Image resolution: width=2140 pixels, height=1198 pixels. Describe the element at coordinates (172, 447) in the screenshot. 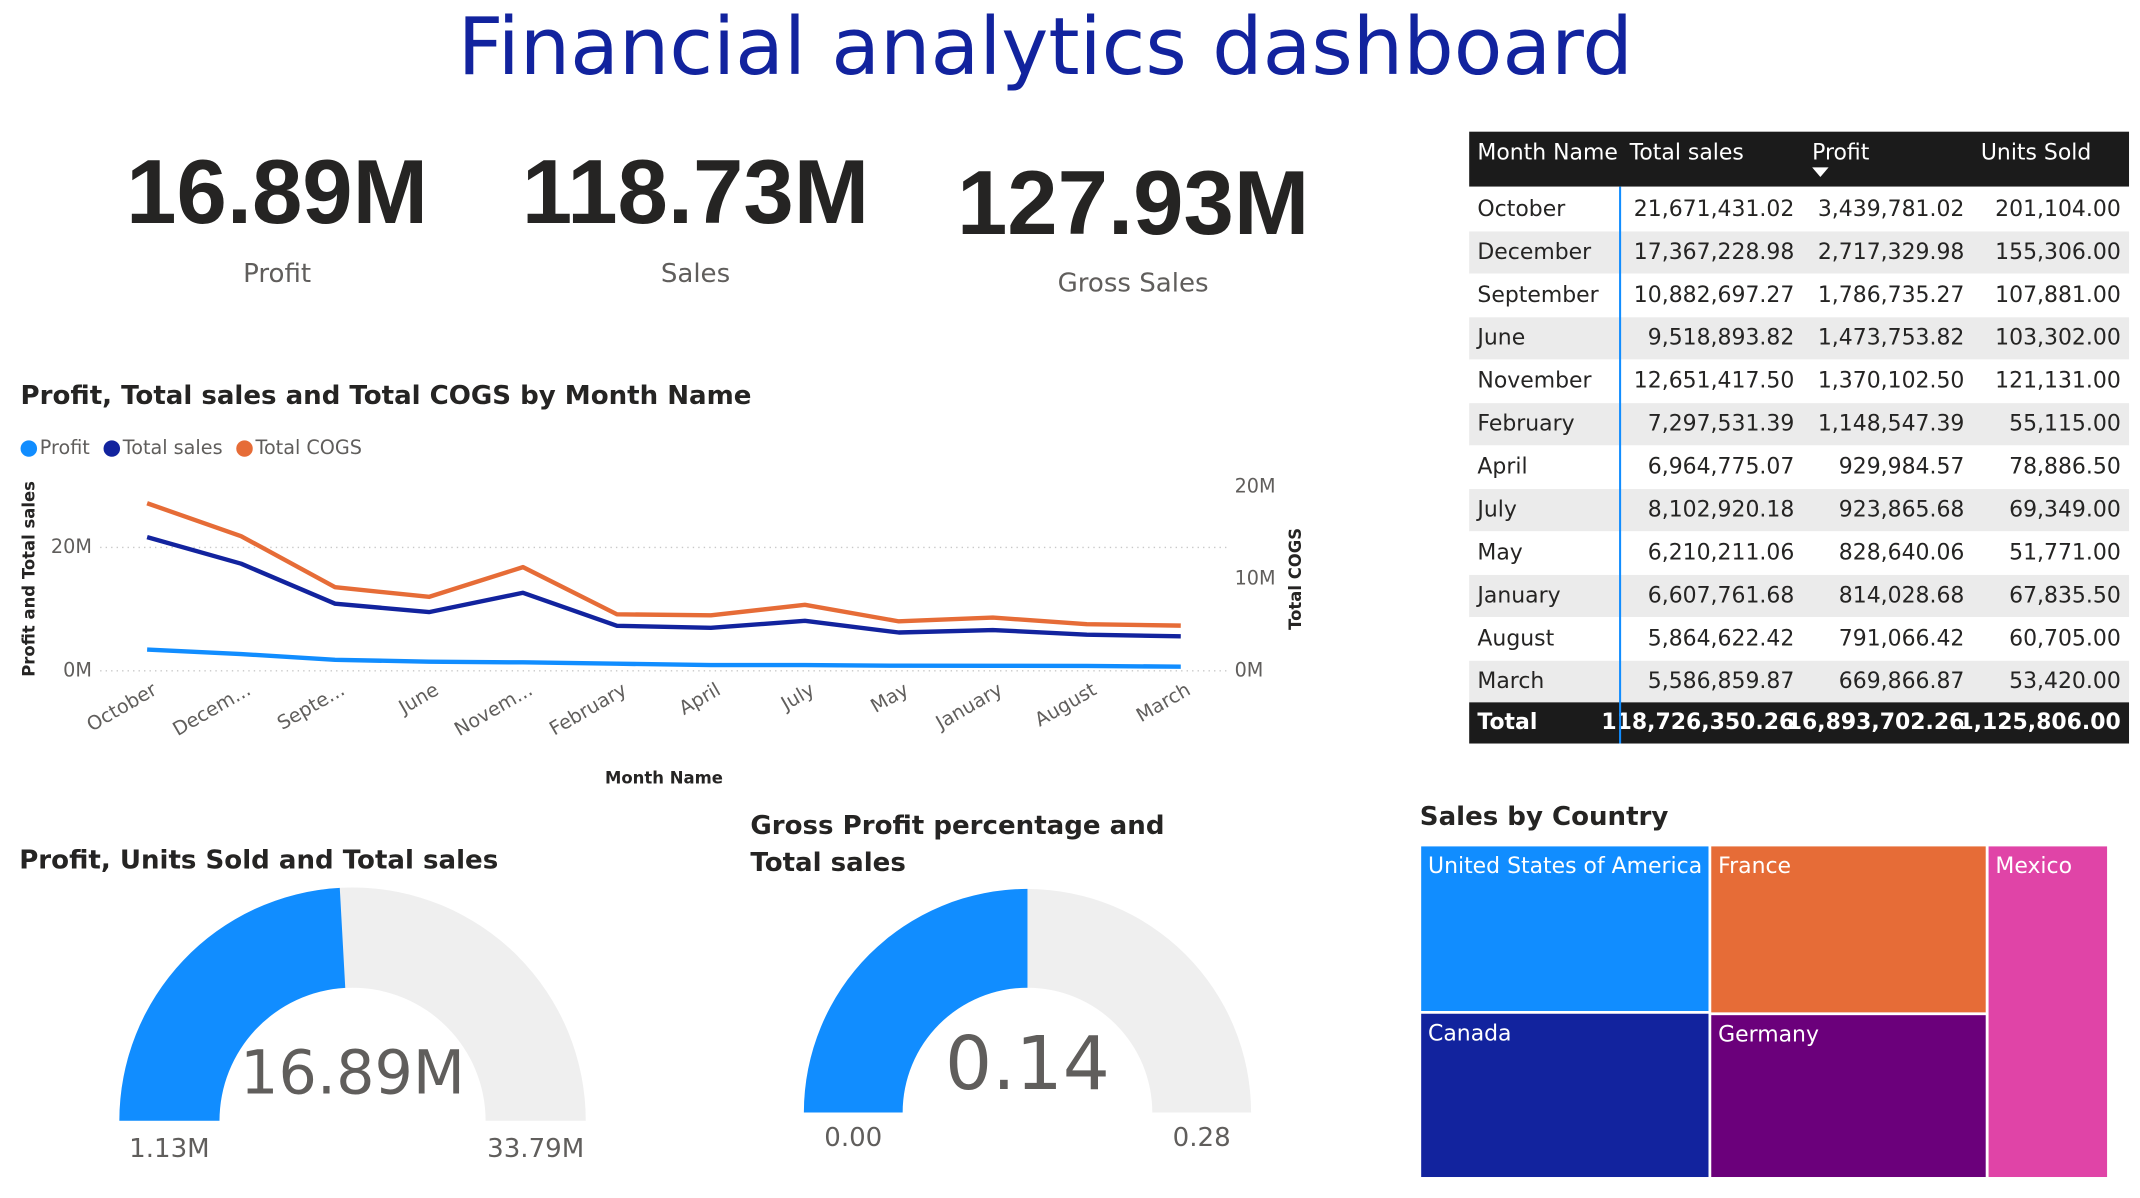

I see `legend-label: Total sales` at that location.